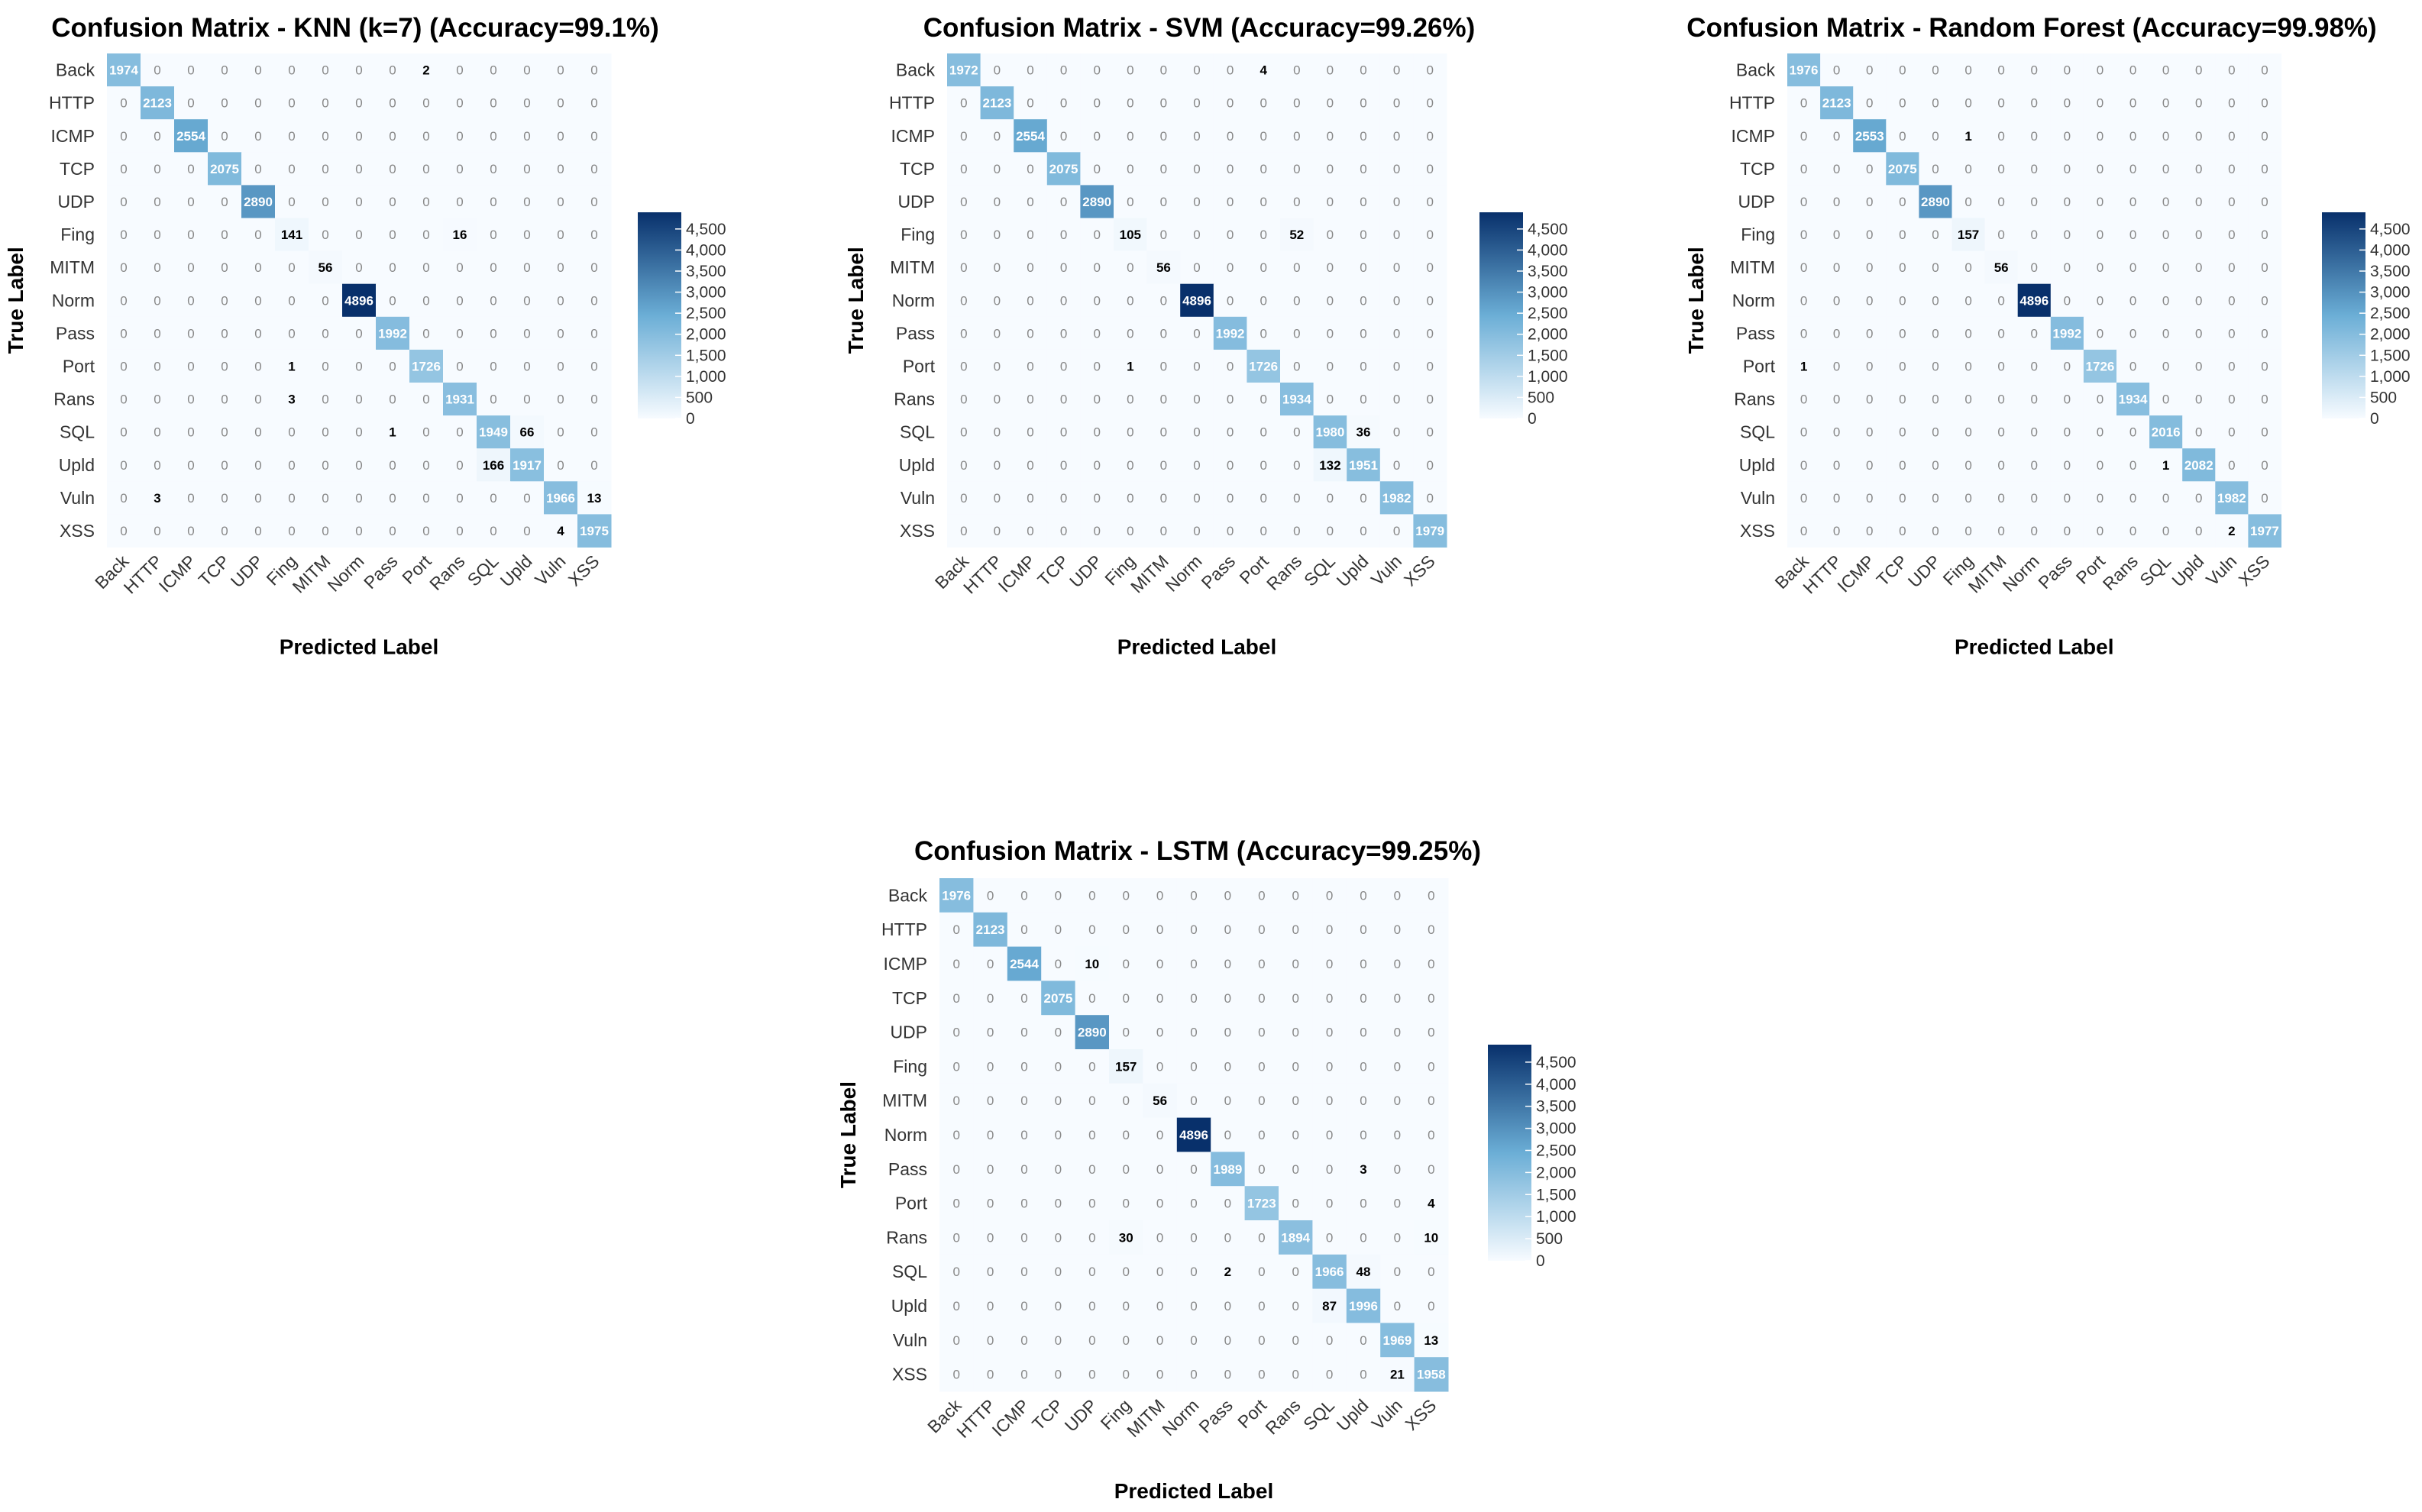  I want to click on y-tick-label: Pass, so click(75, 333).